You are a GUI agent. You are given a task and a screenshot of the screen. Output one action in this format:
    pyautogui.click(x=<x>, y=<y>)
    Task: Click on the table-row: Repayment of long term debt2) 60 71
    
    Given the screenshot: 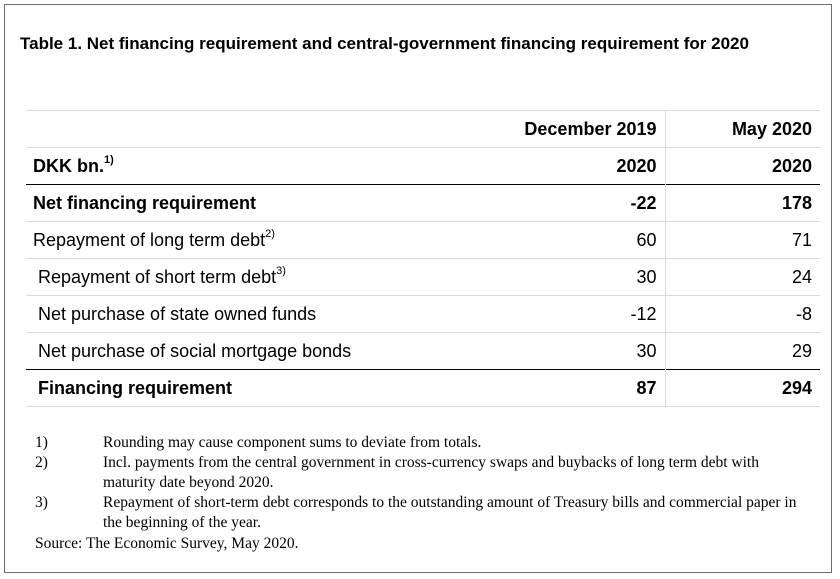 What is the action you would take?
    pyautogui.click(x=423, y=240)
    